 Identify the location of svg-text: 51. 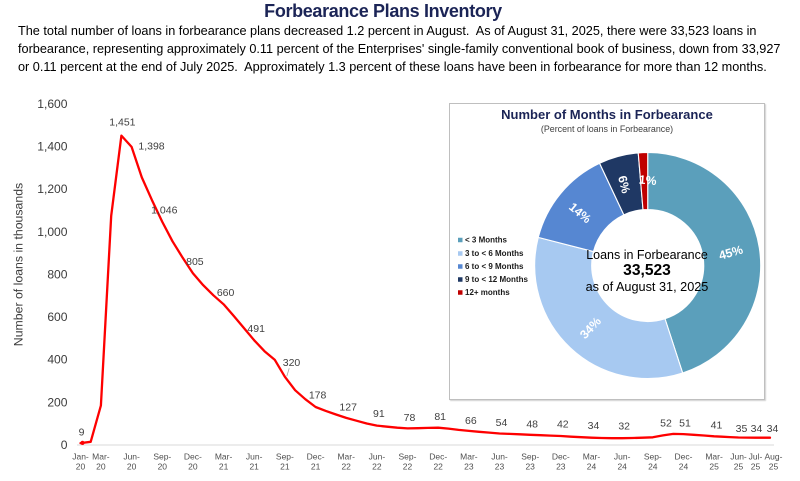
(685, 424).